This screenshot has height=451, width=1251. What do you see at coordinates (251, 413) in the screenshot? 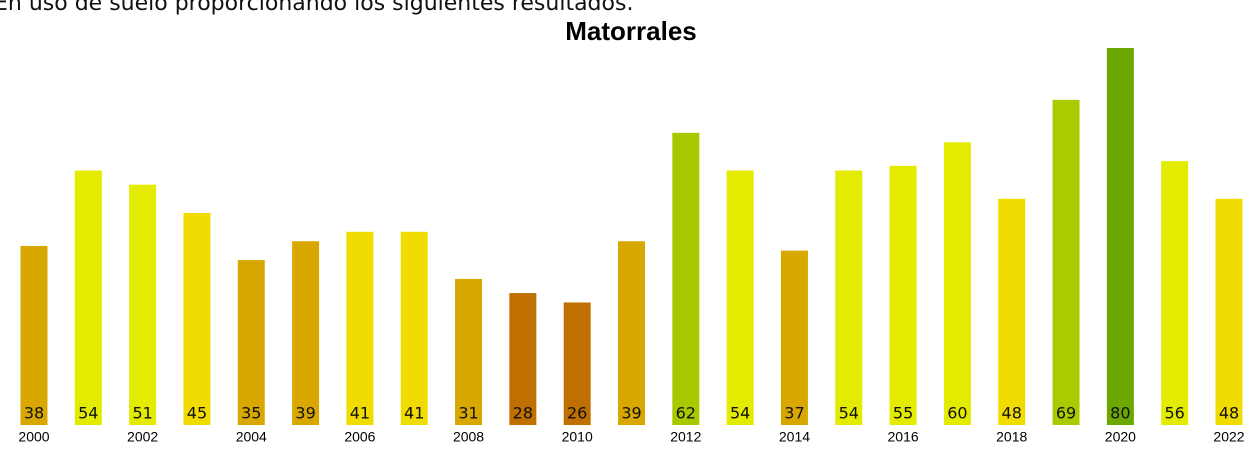
I see `value-label: 35` at bounding box center [251, 413].